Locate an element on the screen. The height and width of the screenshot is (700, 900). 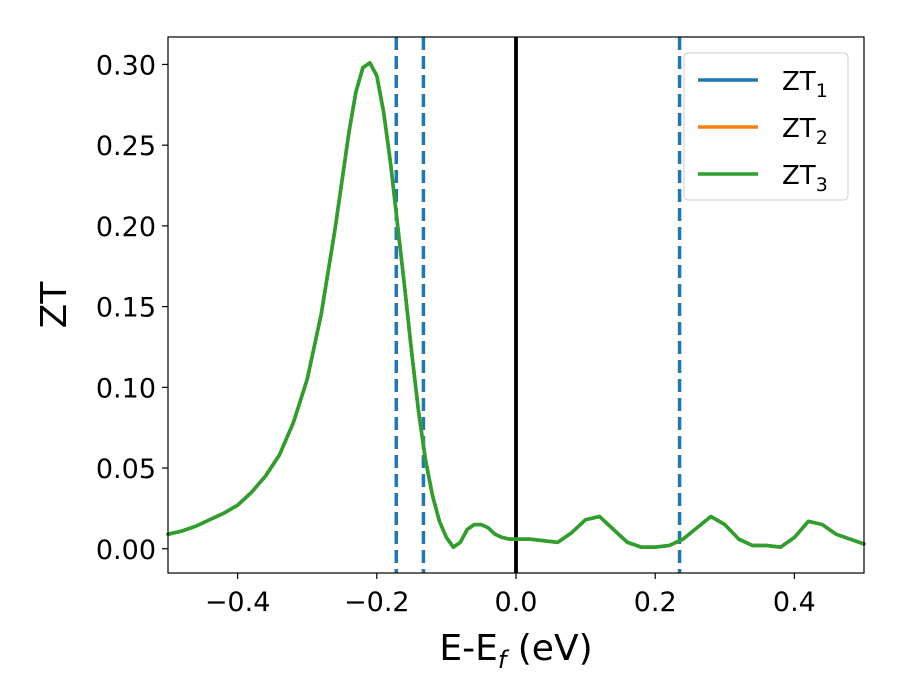
y-axis-label: ZT is located at coordinates (54, 305).